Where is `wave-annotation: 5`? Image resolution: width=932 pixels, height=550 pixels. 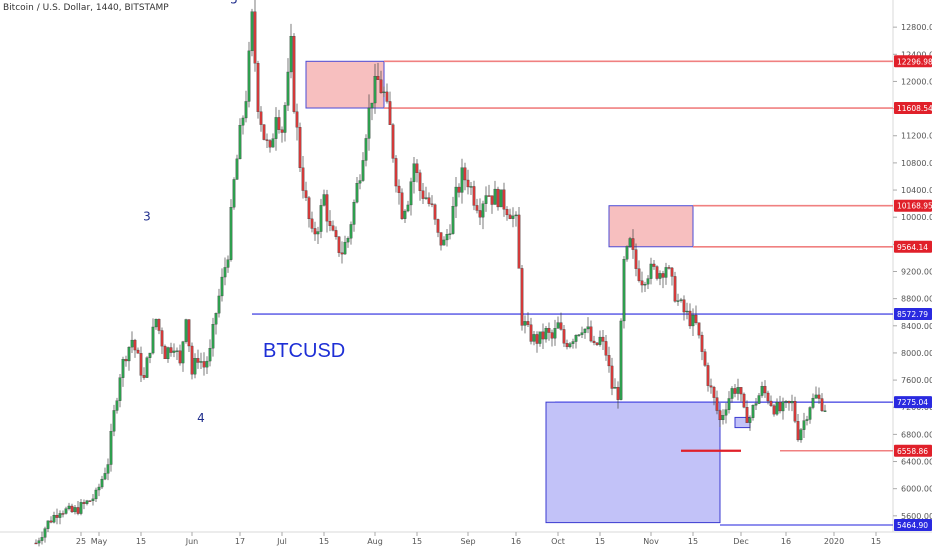 wave-annotation: 5 is located at coordinates (234, 3).